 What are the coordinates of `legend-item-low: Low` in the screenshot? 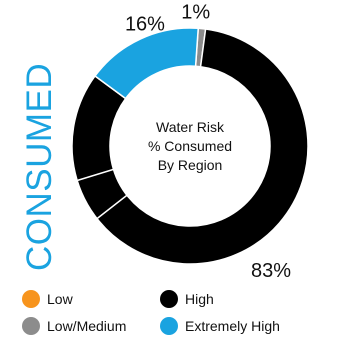 It's located at (47, 299).